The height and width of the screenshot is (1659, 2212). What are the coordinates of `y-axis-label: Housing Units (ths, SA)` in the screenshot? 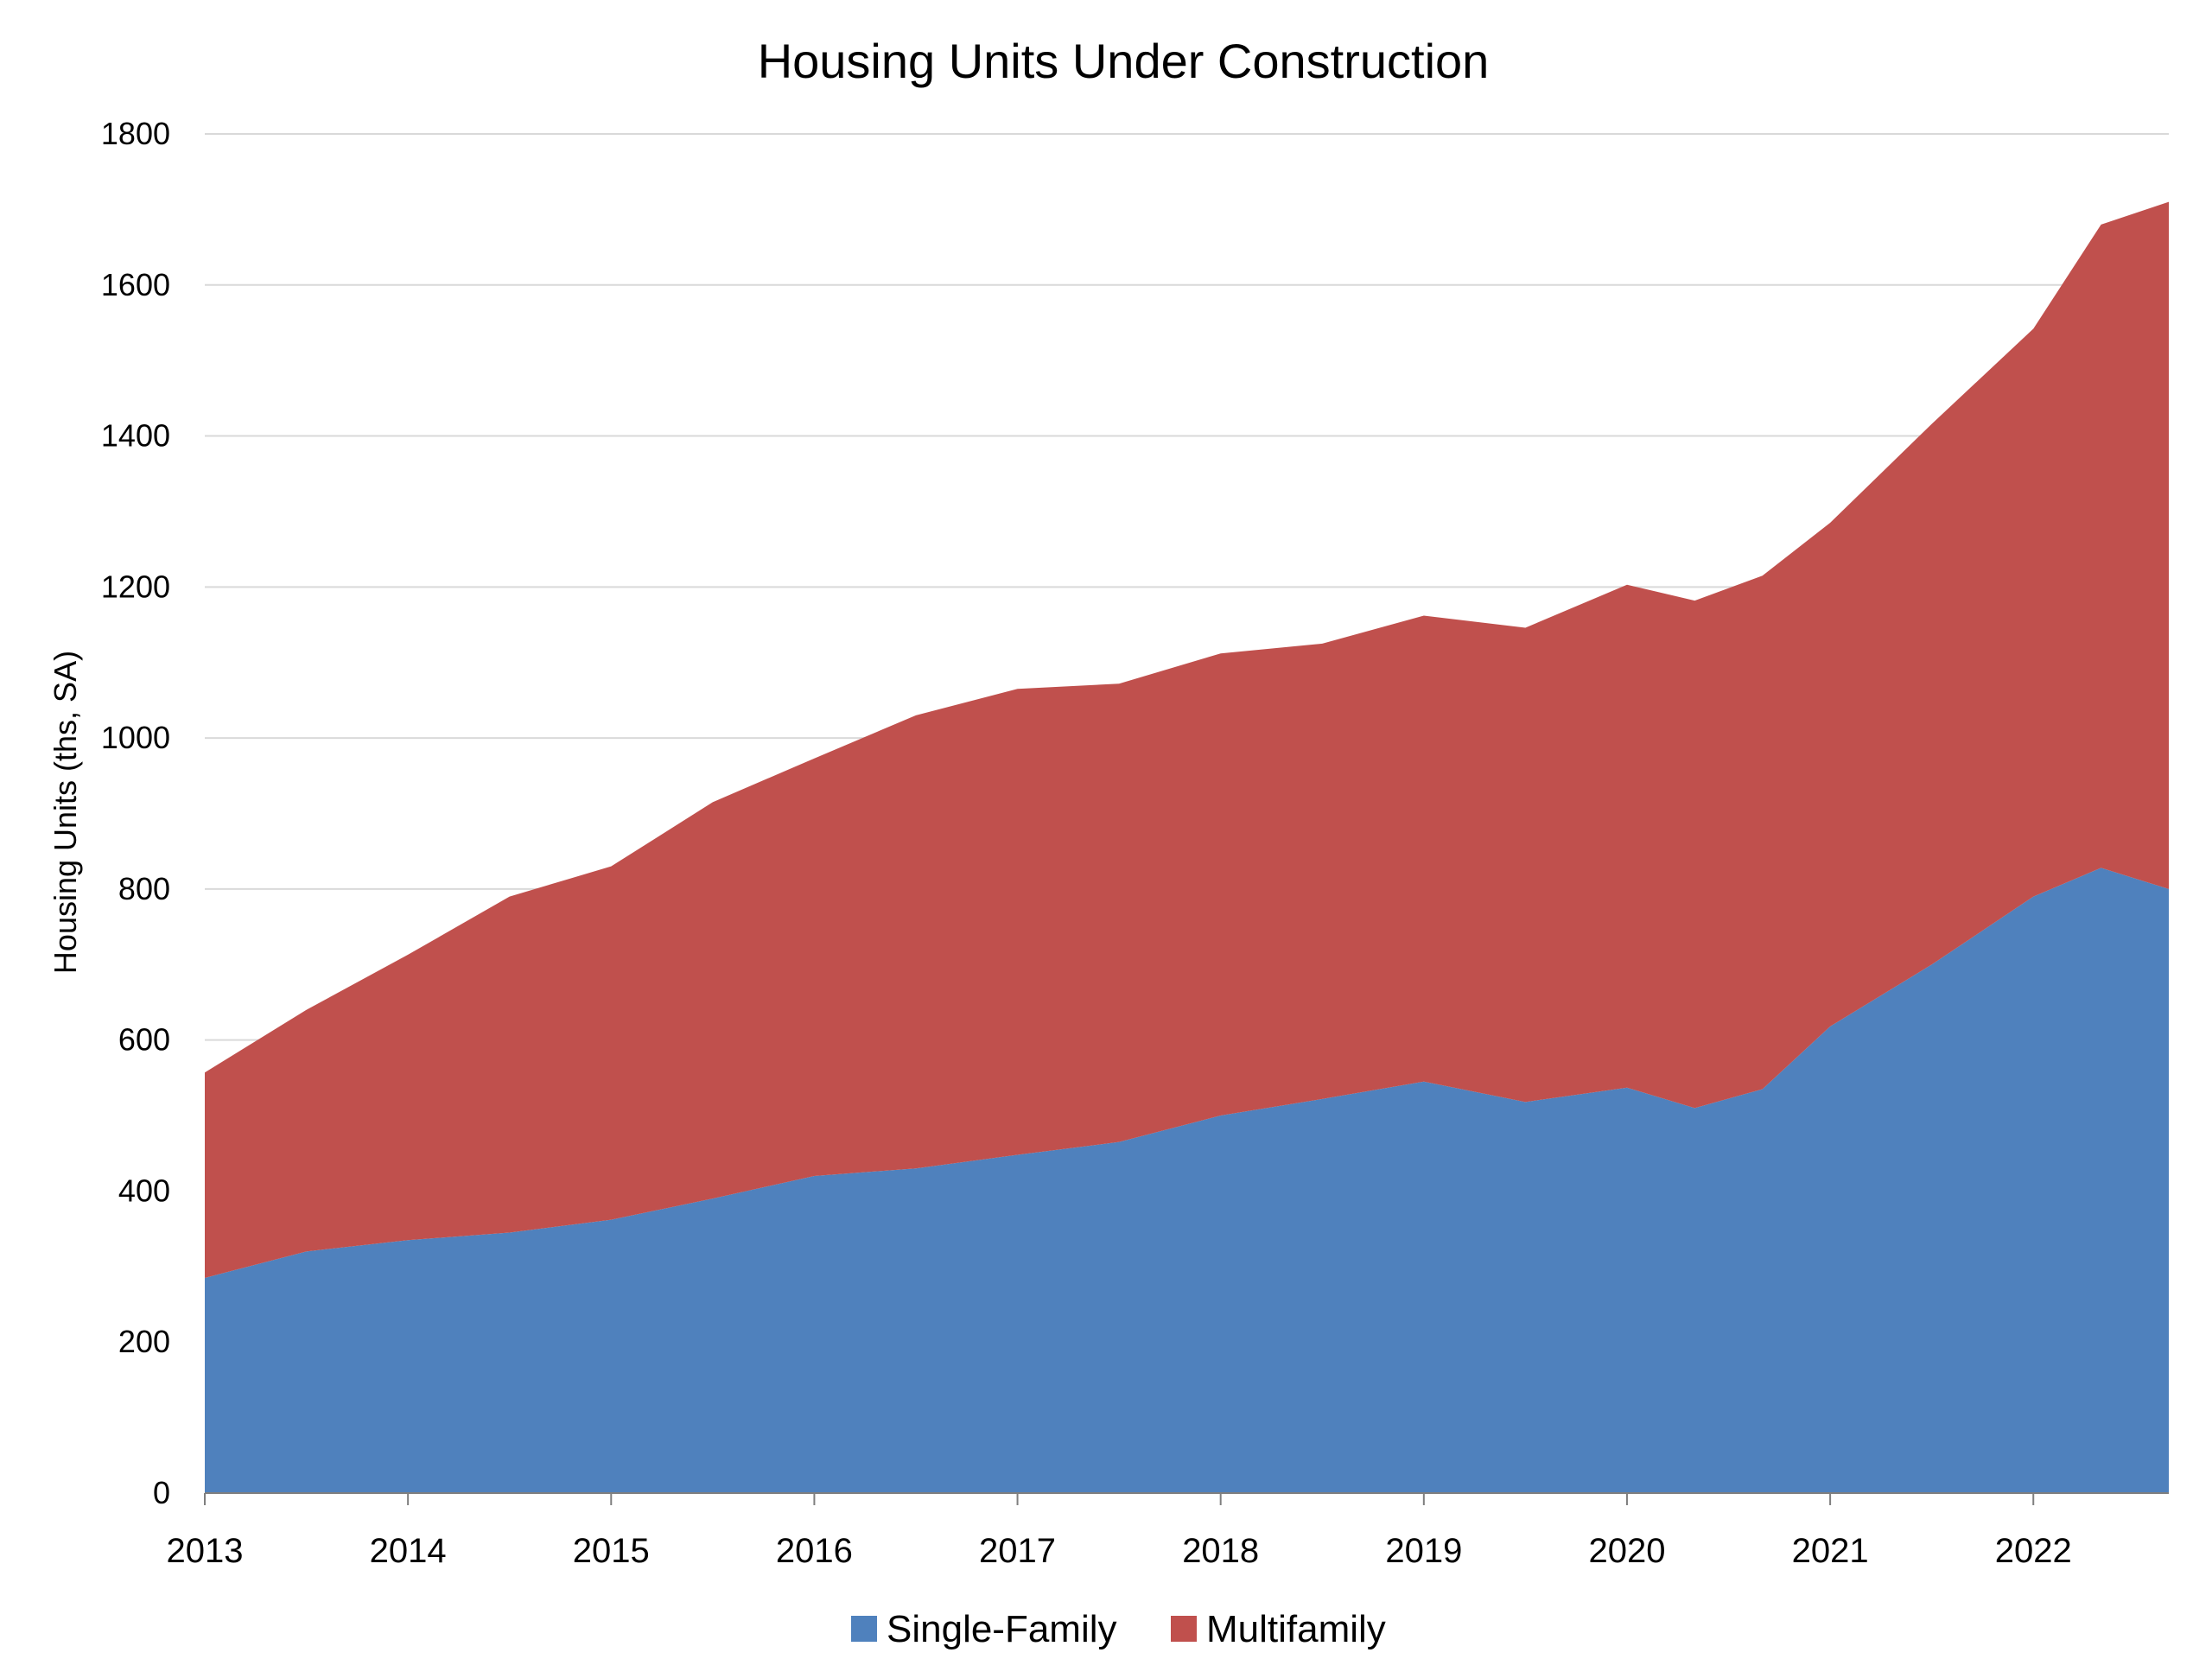 It's located at (65, 812).